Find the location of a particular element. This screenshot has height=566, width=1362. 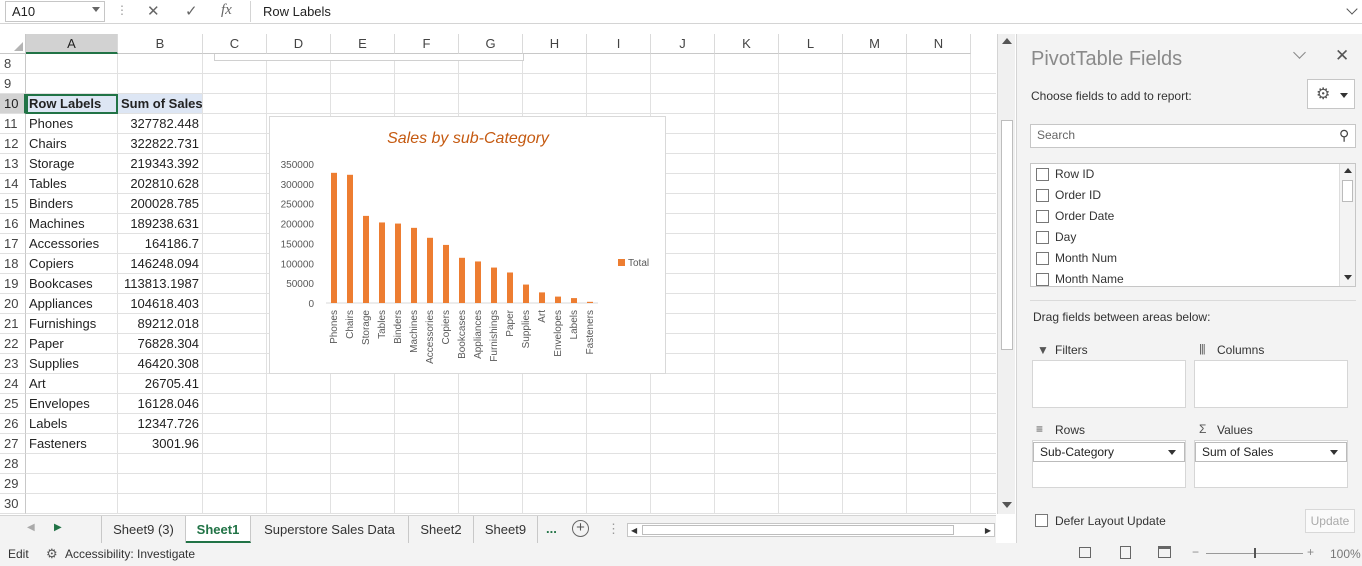

update-button: Update is located at coordinates (1330, 521).